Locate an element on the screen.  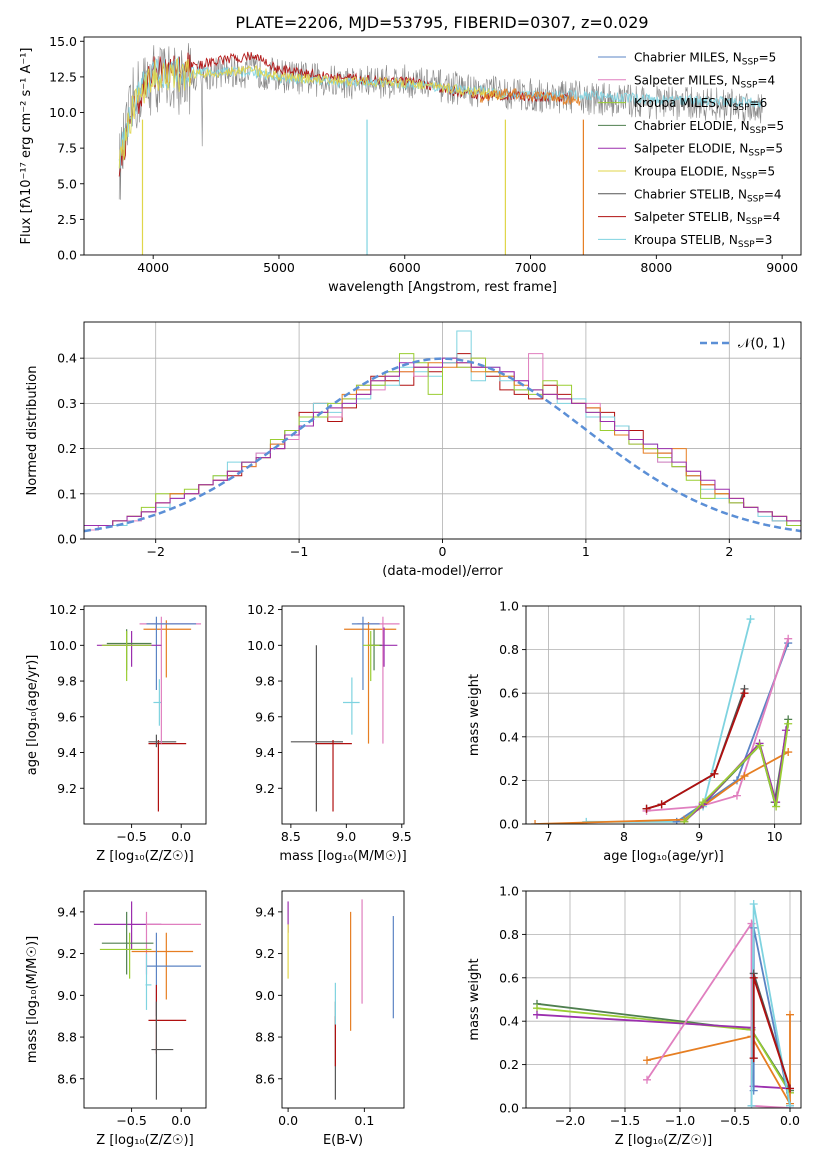
legend-label: Salpeter ELODIE, NSSP=5 is located at coordinates (708, 150).